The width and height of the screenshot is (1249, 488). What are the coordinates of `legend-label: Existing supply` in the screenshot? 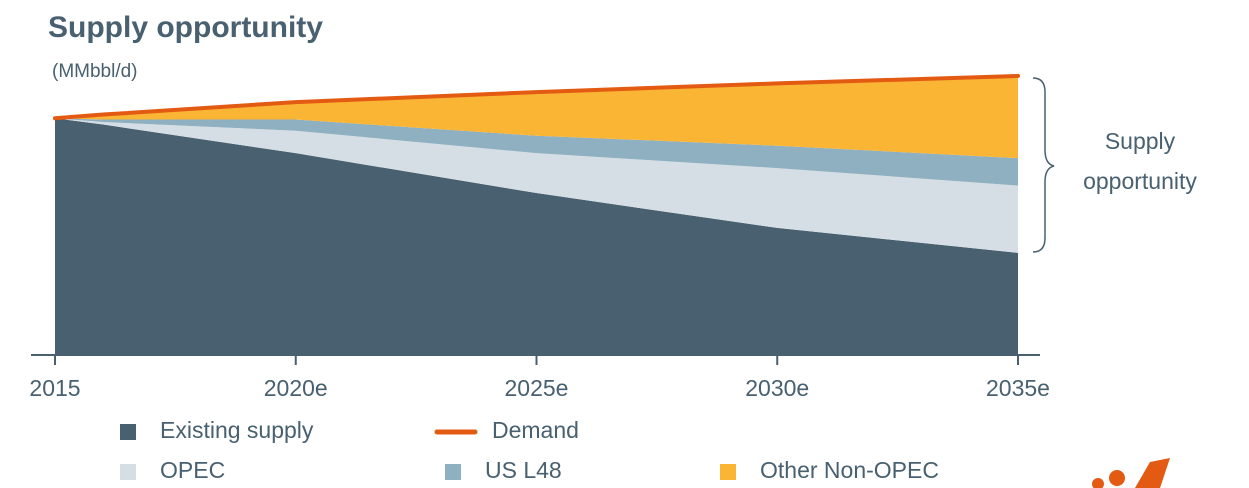 It's located at (237, 430).